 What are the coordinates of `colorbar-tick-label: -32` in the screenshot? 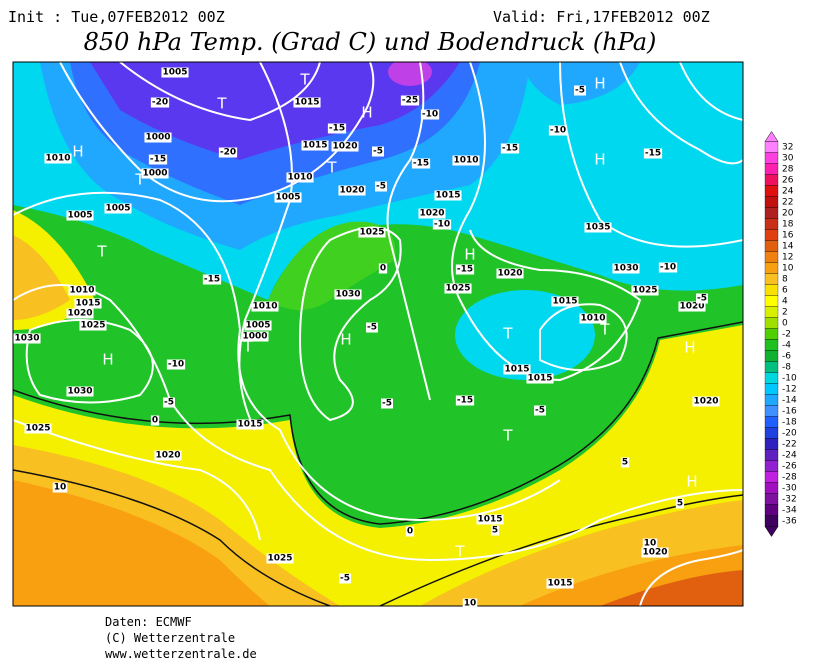 It's located at (789, 500).